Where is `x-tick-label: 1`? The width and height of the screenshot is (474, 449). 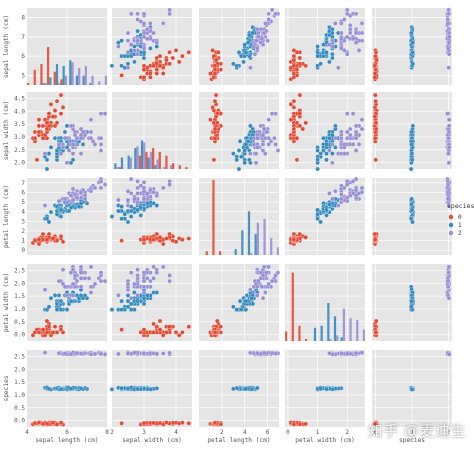
x-tick-label: 1 is located at coordinates (412, 432).